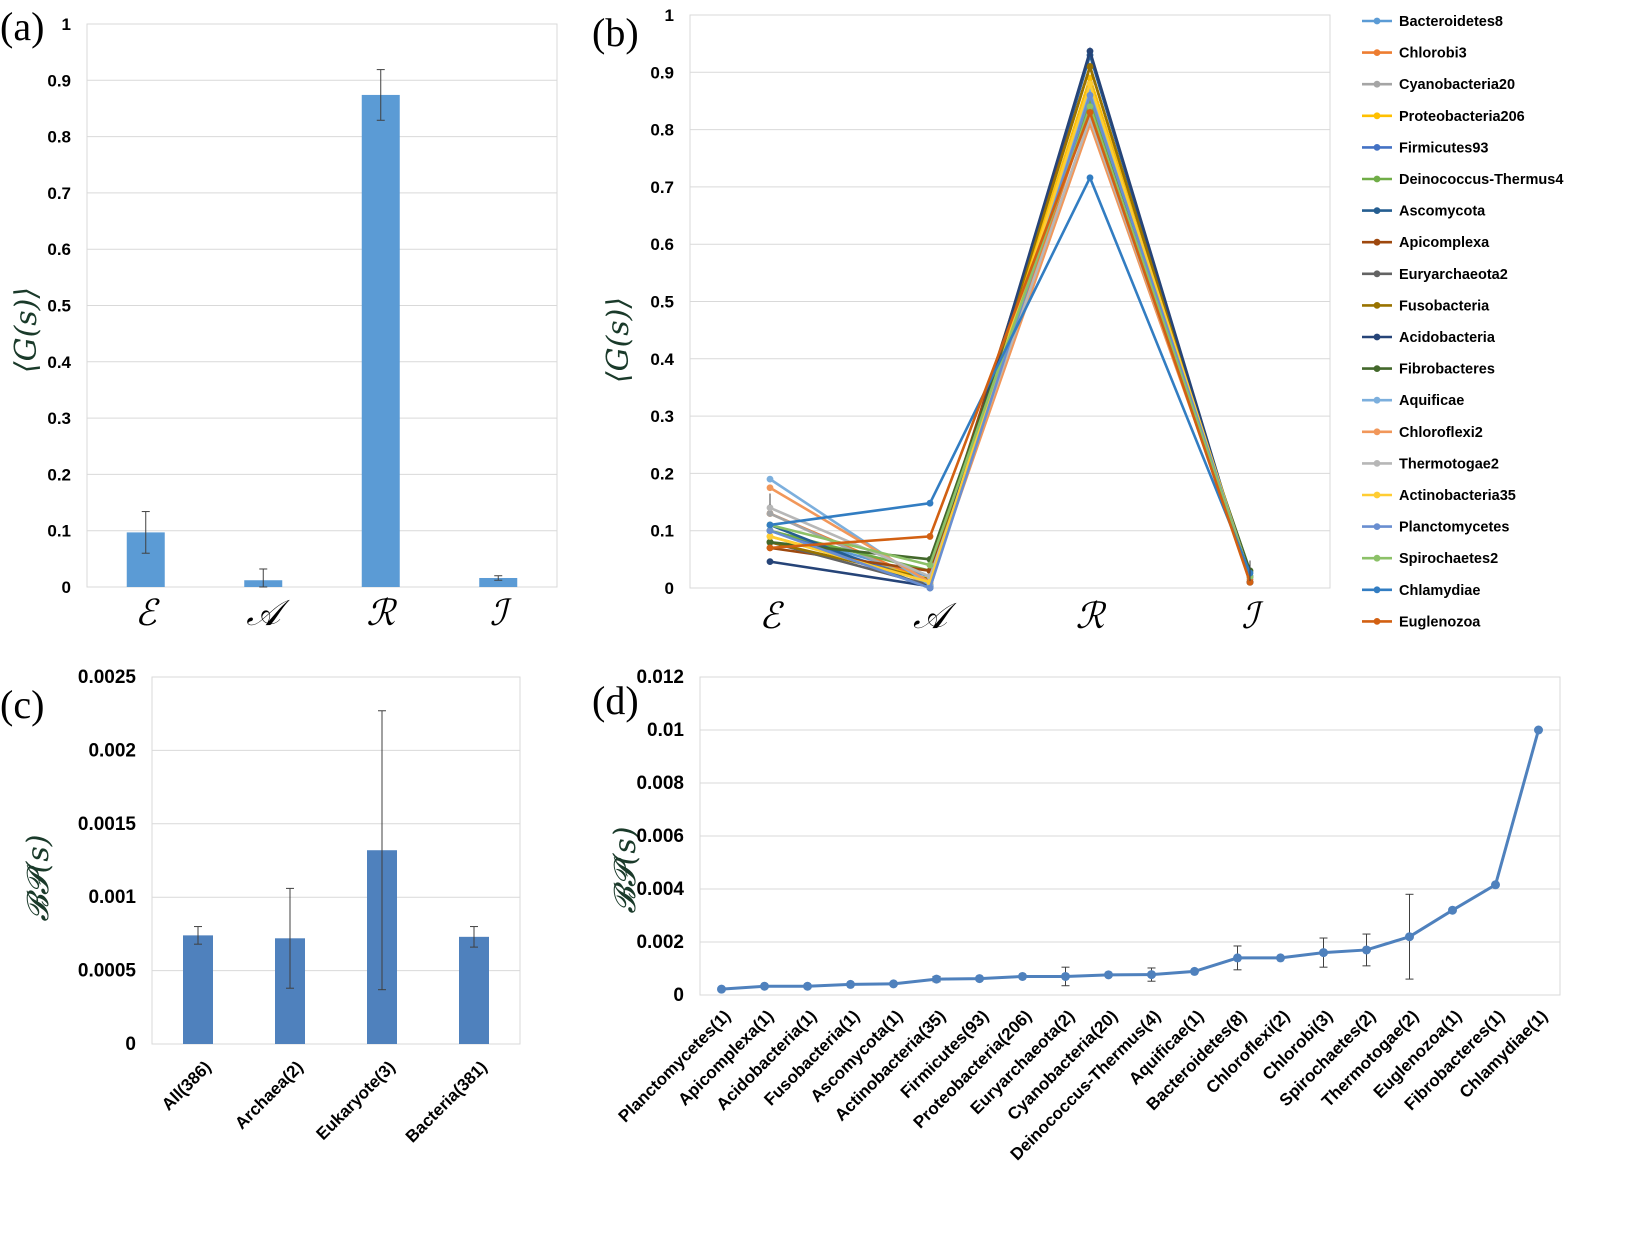 The height and width of the screenshot is (1236, 1631). I want to click on b-ytick-label: 0.3, so click(662, 416).